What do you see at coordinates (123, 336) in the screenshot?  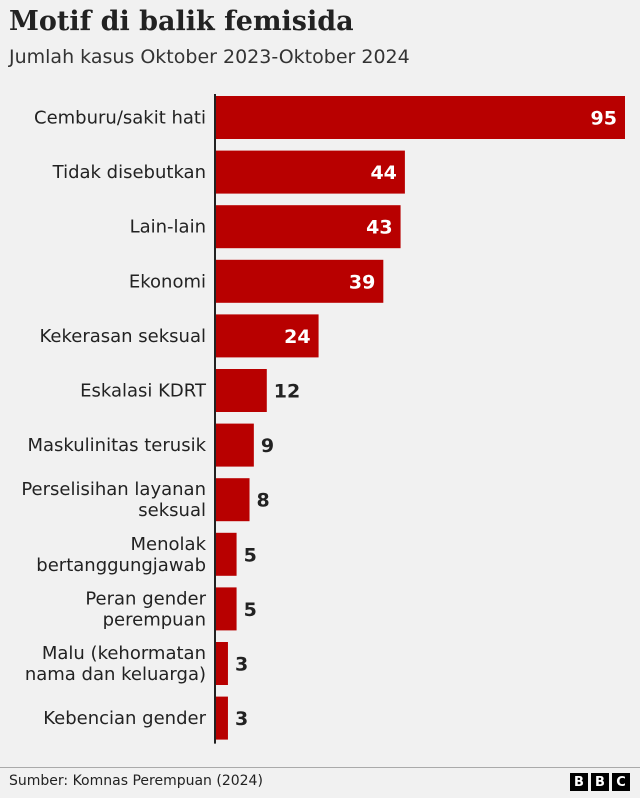 I see `category-label: Kekerasan seksual` at bounding box center [123, 336].